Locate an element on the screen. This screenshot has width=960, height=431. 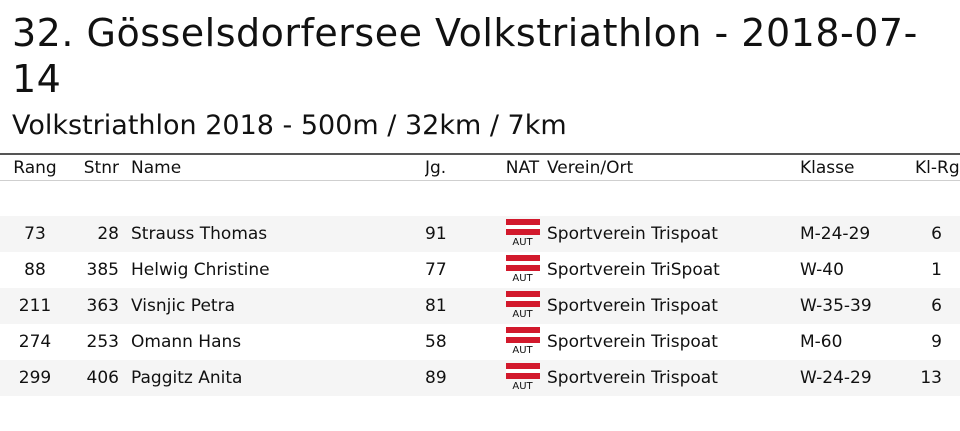
cell-stnr: 363 is located at coordinates (97, 306).